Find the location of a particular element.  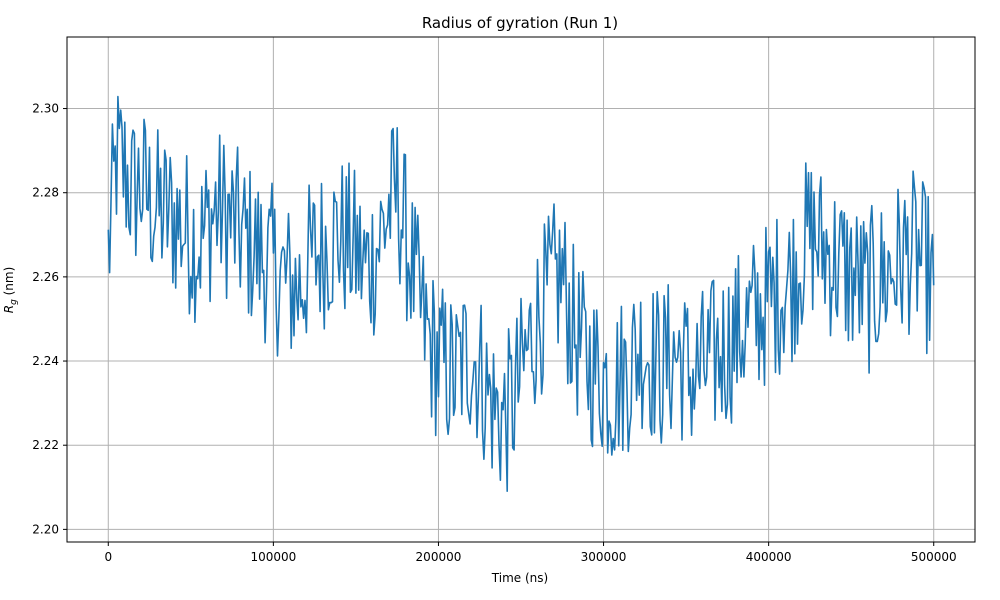

x-tick-label: 0 is located at coordinates (108, 557).